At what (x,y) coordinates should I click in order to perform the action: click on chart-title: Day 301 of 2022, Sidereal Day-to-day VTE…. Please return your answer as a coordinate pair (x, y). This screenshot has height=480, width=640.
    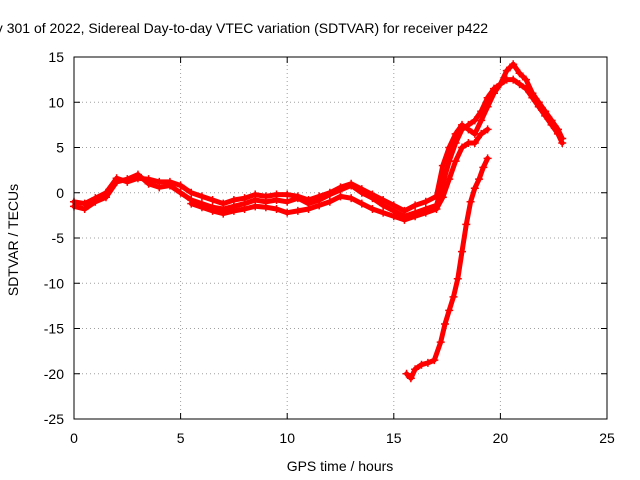
    Looking at the image, I should click on (244, 28).